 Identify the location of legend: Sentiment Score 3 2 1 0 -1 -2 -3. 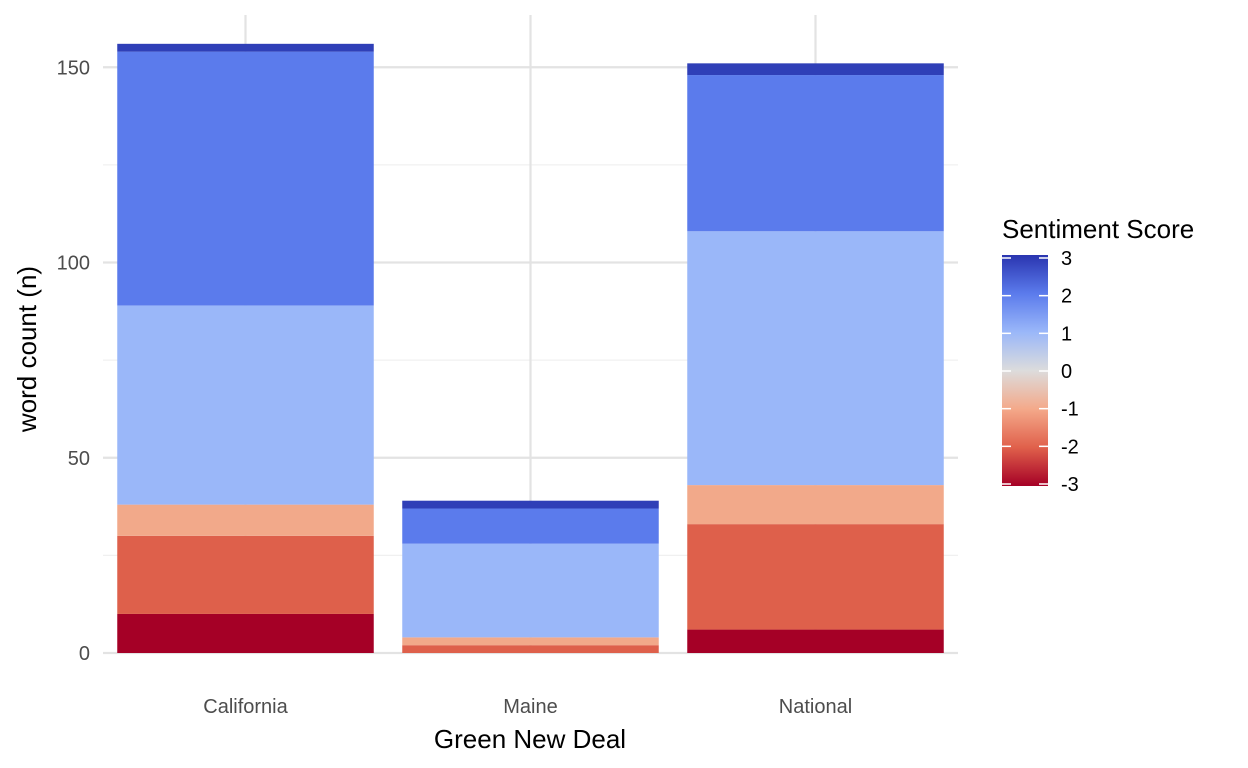
(1098, 355).